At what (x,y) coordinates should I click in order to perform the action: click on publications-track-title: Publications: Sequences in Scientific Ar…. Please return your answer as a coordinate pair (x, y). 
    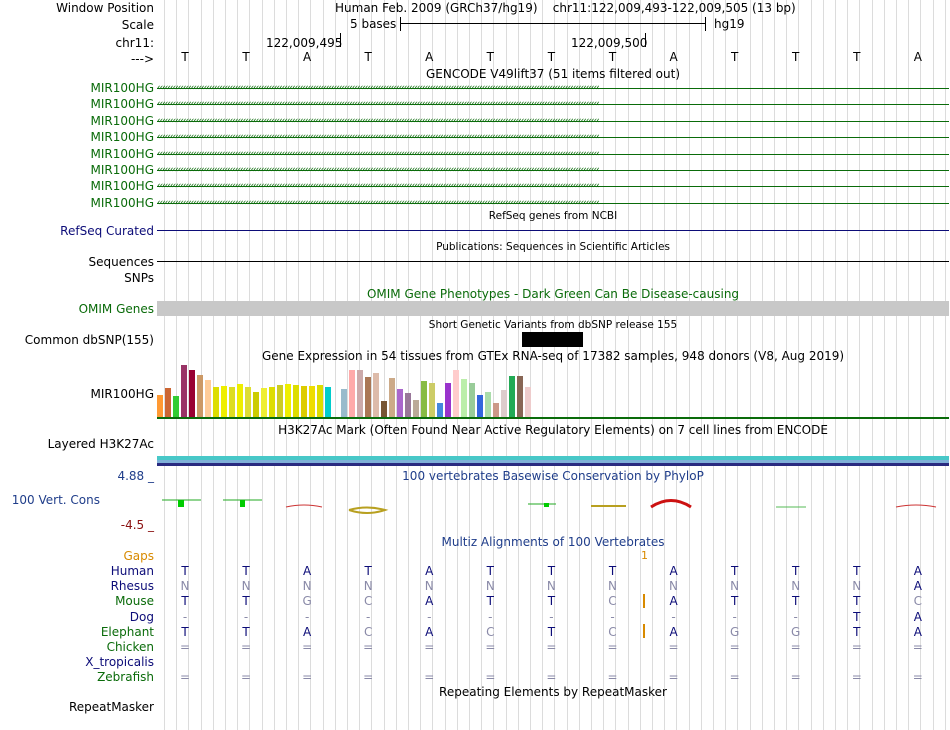
    Looking at the image, I should click on (553, 247).